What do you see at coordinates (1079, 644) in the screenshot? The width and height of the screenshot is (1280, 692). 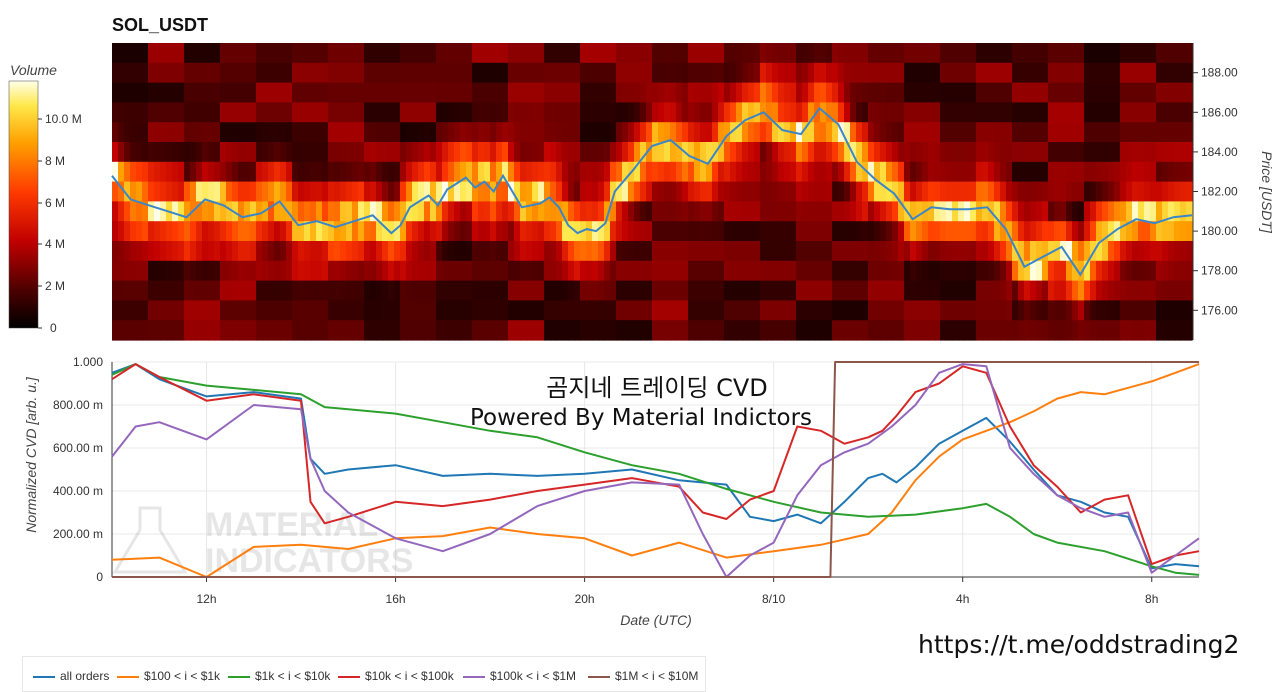 I see `telegram-link: https://t.me/oddstrading2` at bounding box center [1079, 644].